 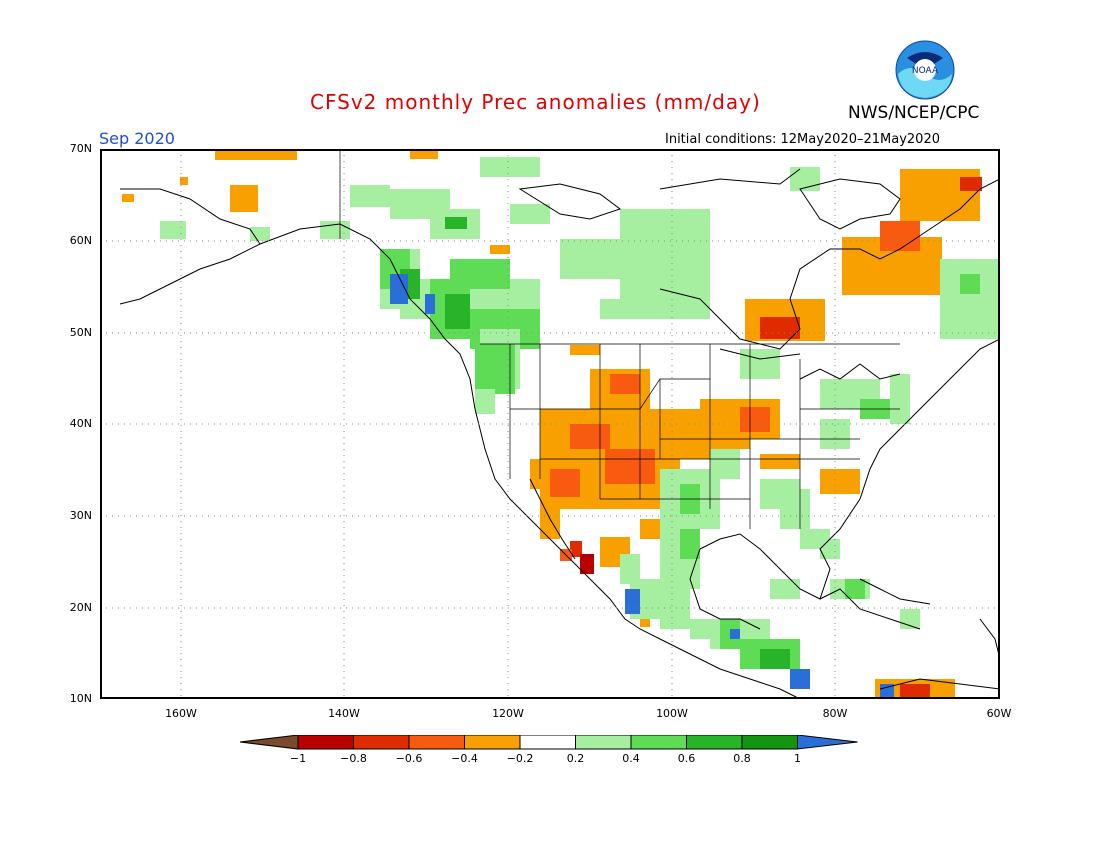 I want to click on lon-label-160w: 160W, so click(x=181, y=713).